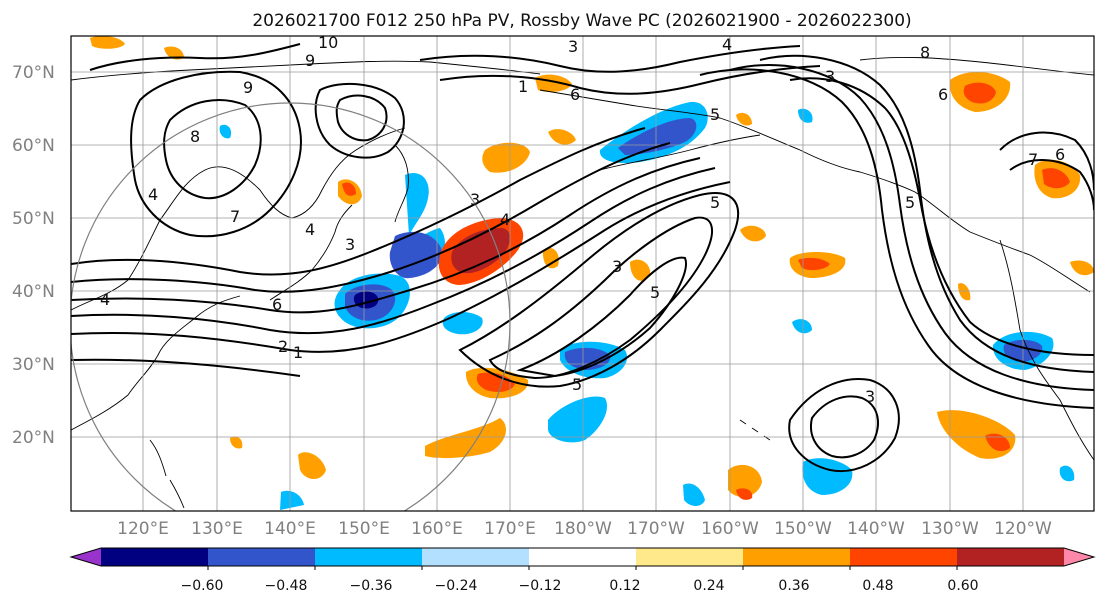  Describe the element at coordinates (328, 42) in the screenshot. I see `contour-label: 10` at that location.